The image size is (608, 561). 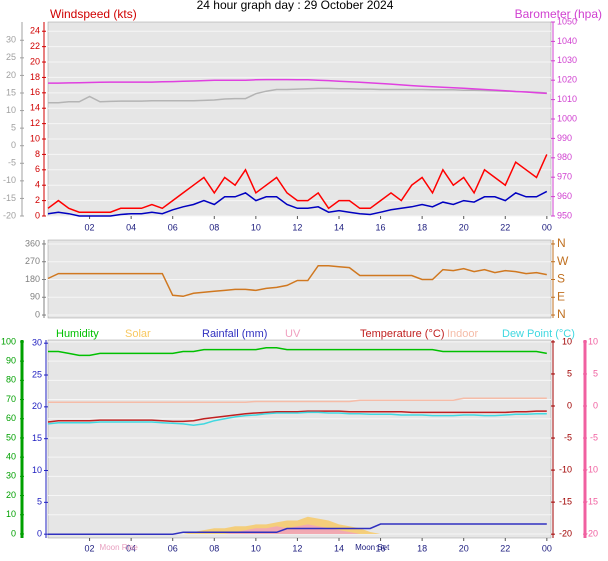 What do you see at coordinates (32, 261) in the screenshot?
I see `y-tick-label: 270` at bounding box center [32, 261].